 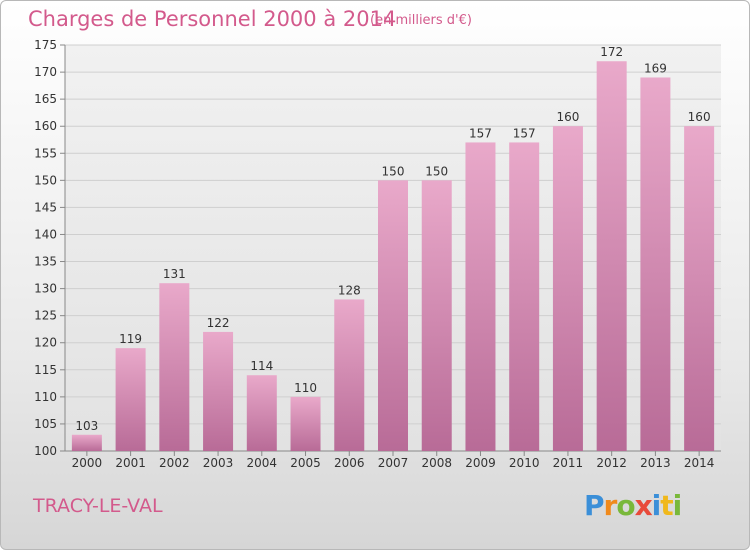 I want to click on data-label: 172, so click(x=611, y=52).